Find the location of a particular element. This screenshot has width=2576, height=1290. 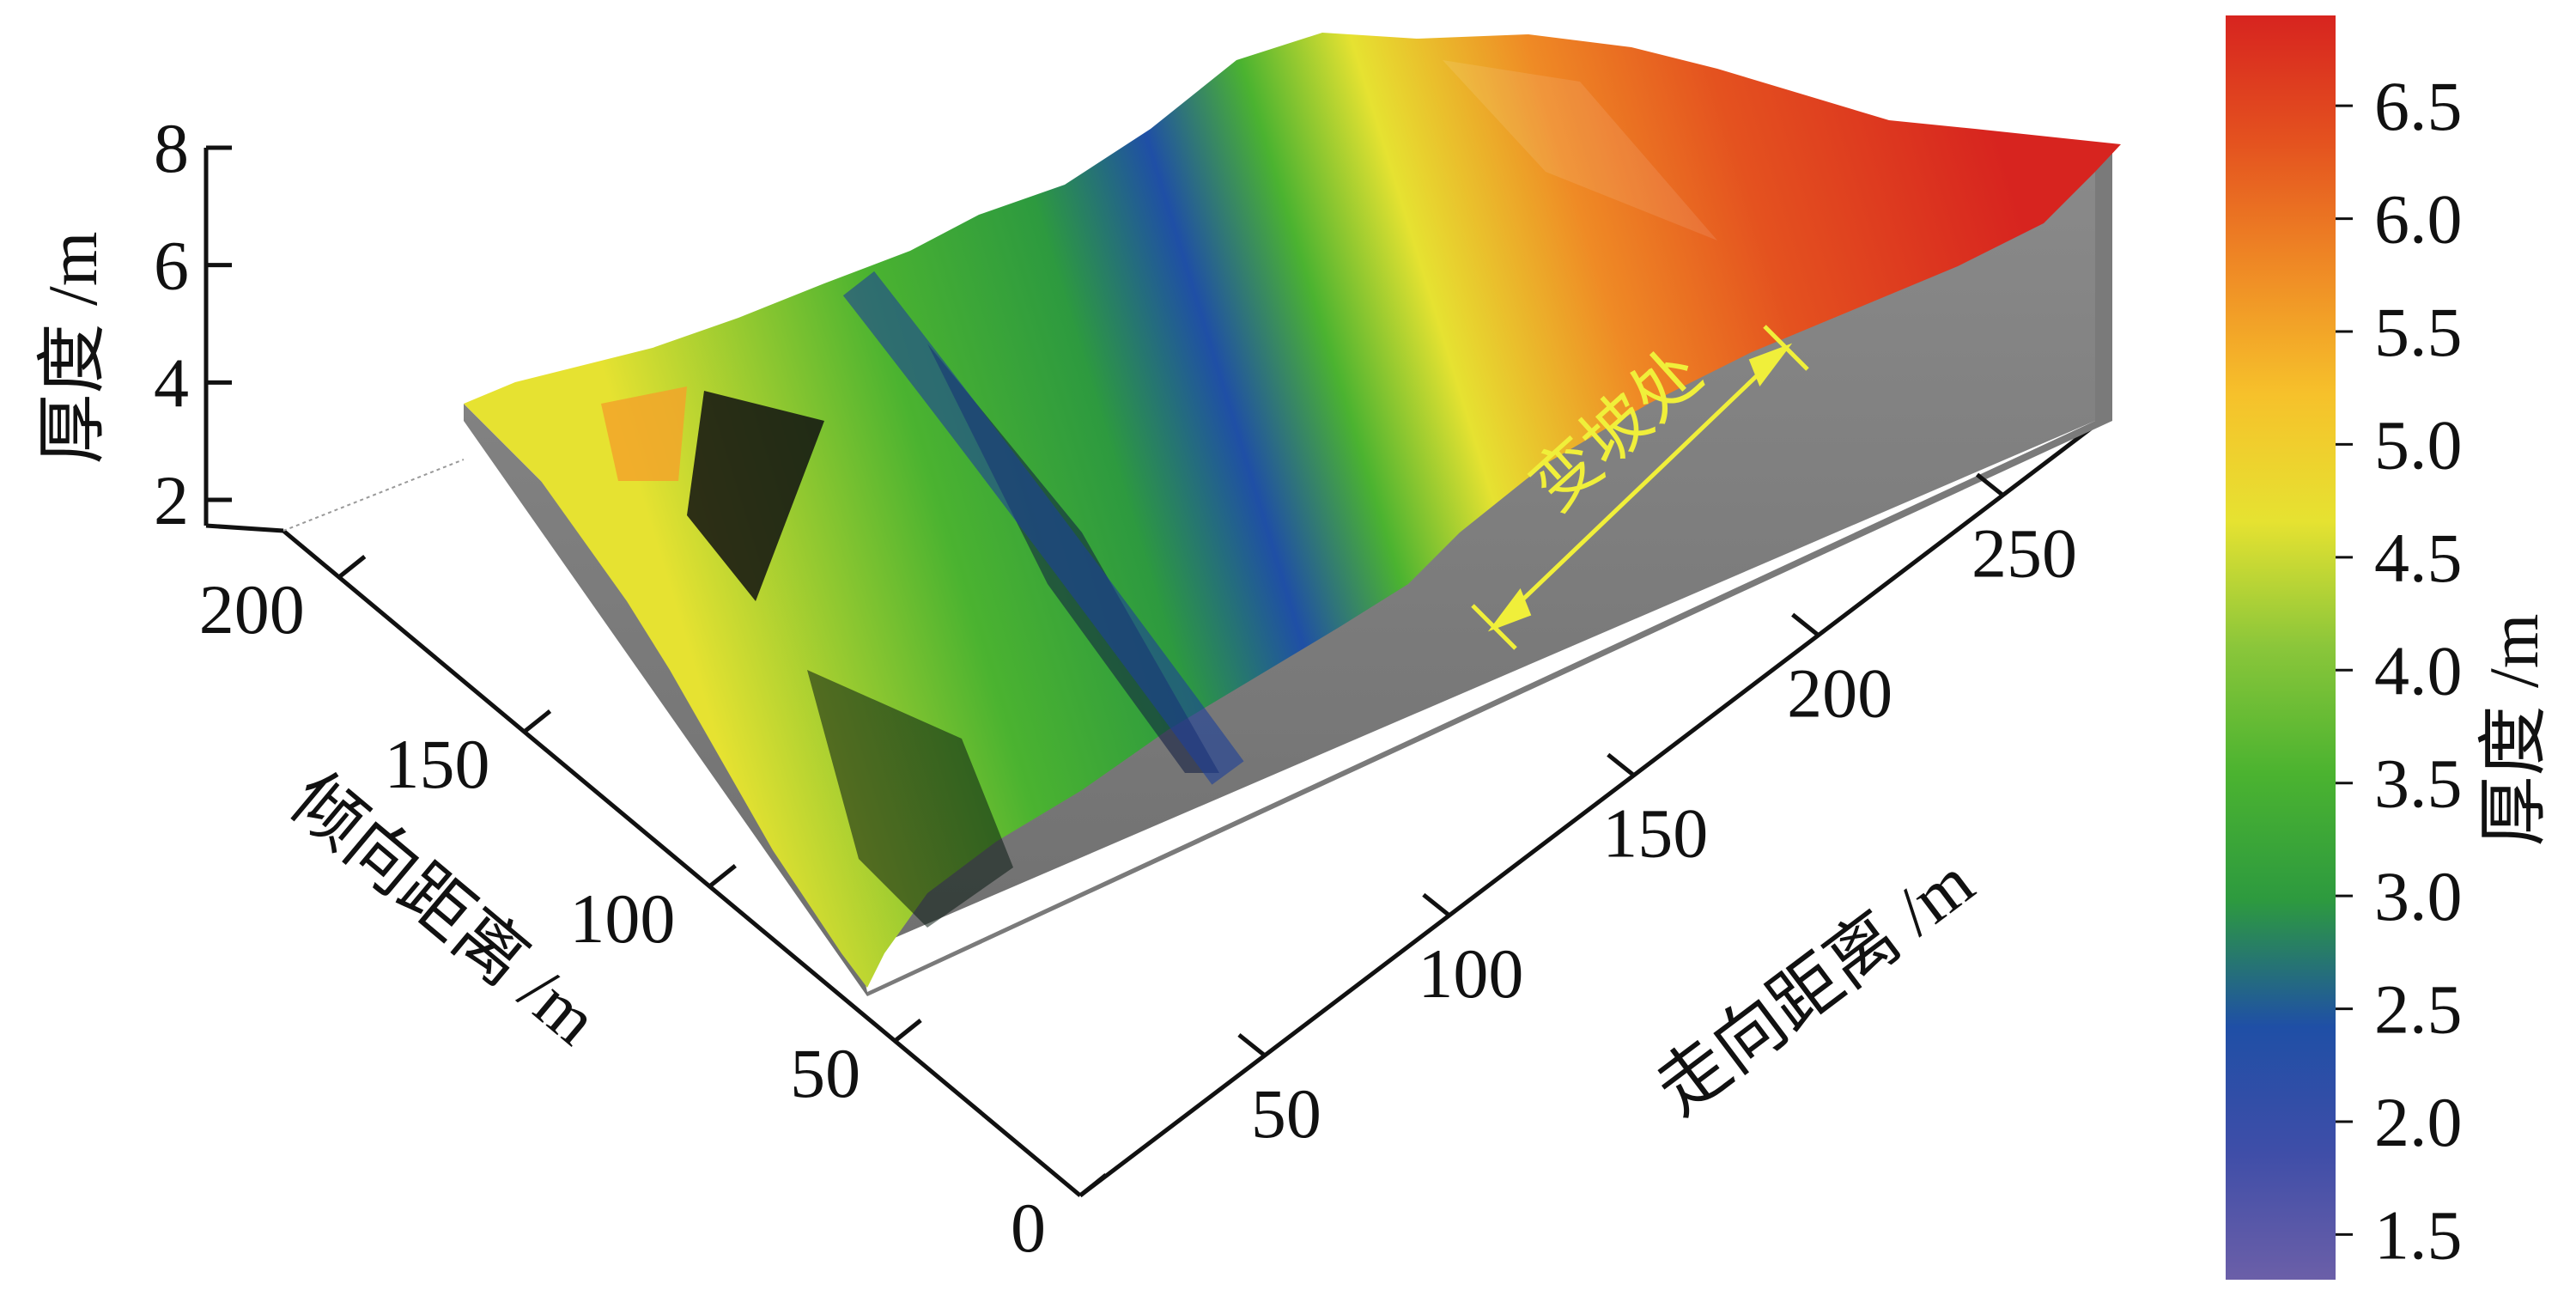

colorbar-tick-label: 6.0 is located at coordinates (2419, 219).